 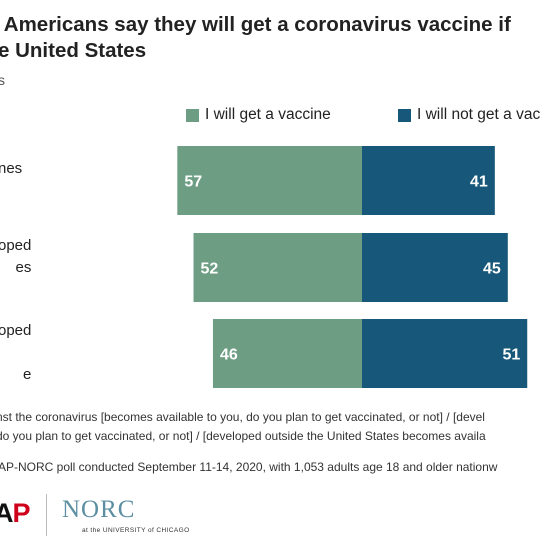 What do you see at coordinates (15, 353) in the screenshot?
I see `category-label-3: oped e` at bounding box center [15, 353].